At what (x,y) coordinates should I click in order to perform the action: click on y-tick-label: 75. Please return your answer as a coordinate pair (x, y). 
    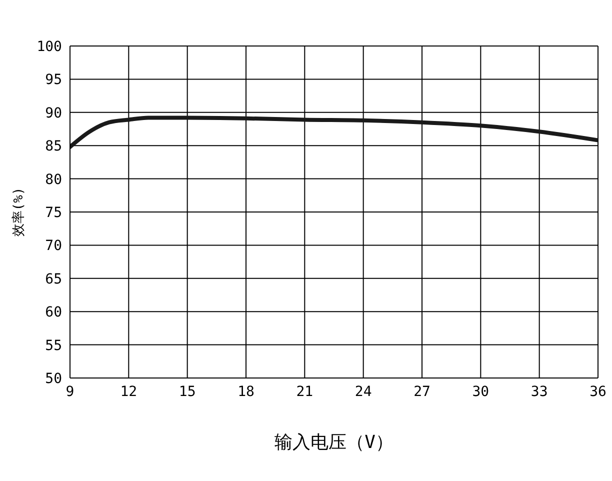
    Looking at the image, I should click on (53, 212).